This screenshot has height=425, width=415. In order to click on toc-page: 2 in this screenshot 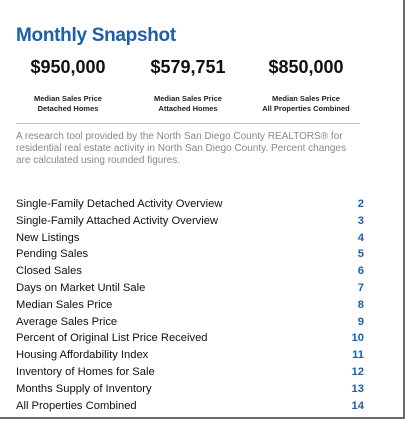, I will do `click(360, 204)`.